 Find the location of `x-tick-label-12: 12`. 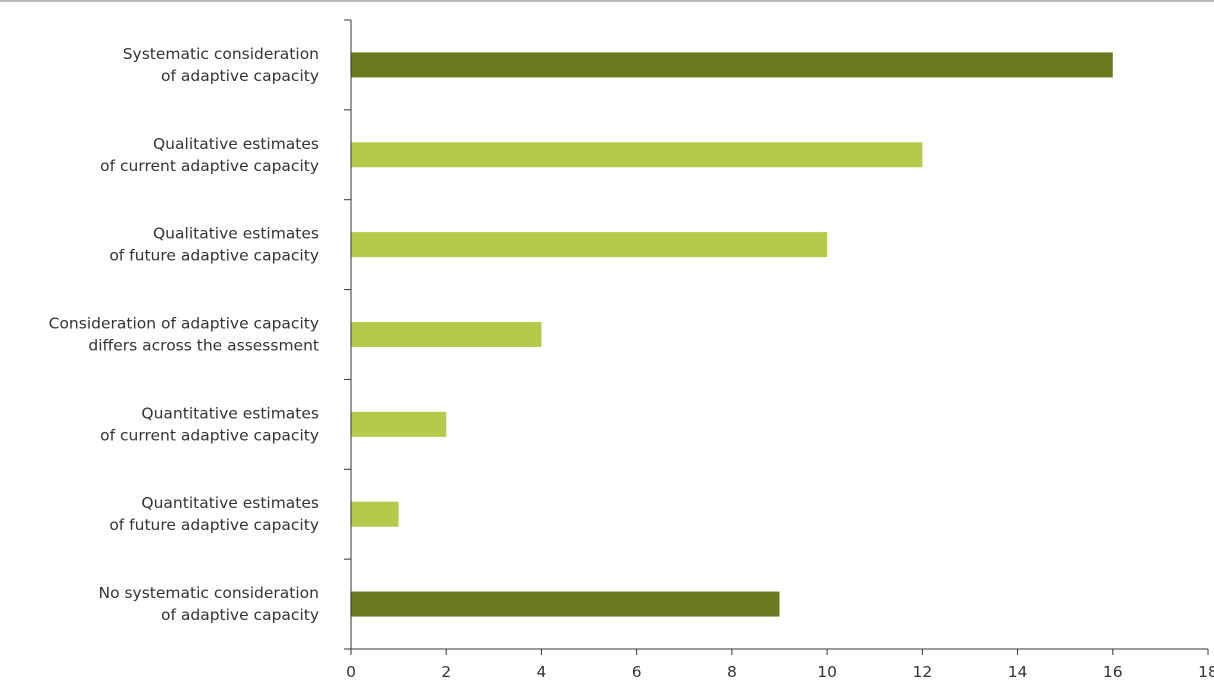

x-tick-label-12: 12 is located at coordinates (922, 672).